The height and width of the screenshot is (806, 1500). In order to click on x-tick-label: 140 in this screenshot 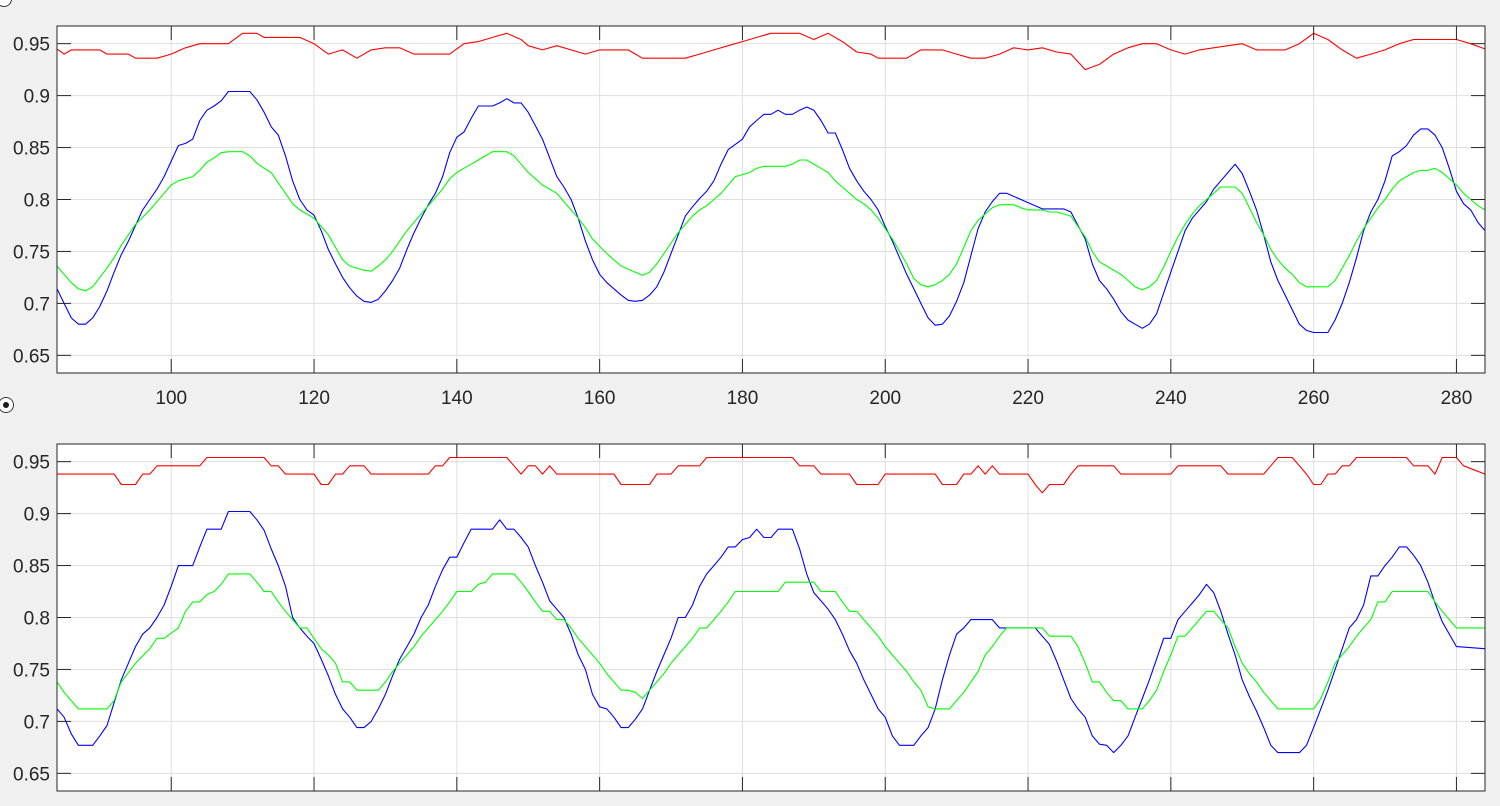, I will do `click(457, 398)`.